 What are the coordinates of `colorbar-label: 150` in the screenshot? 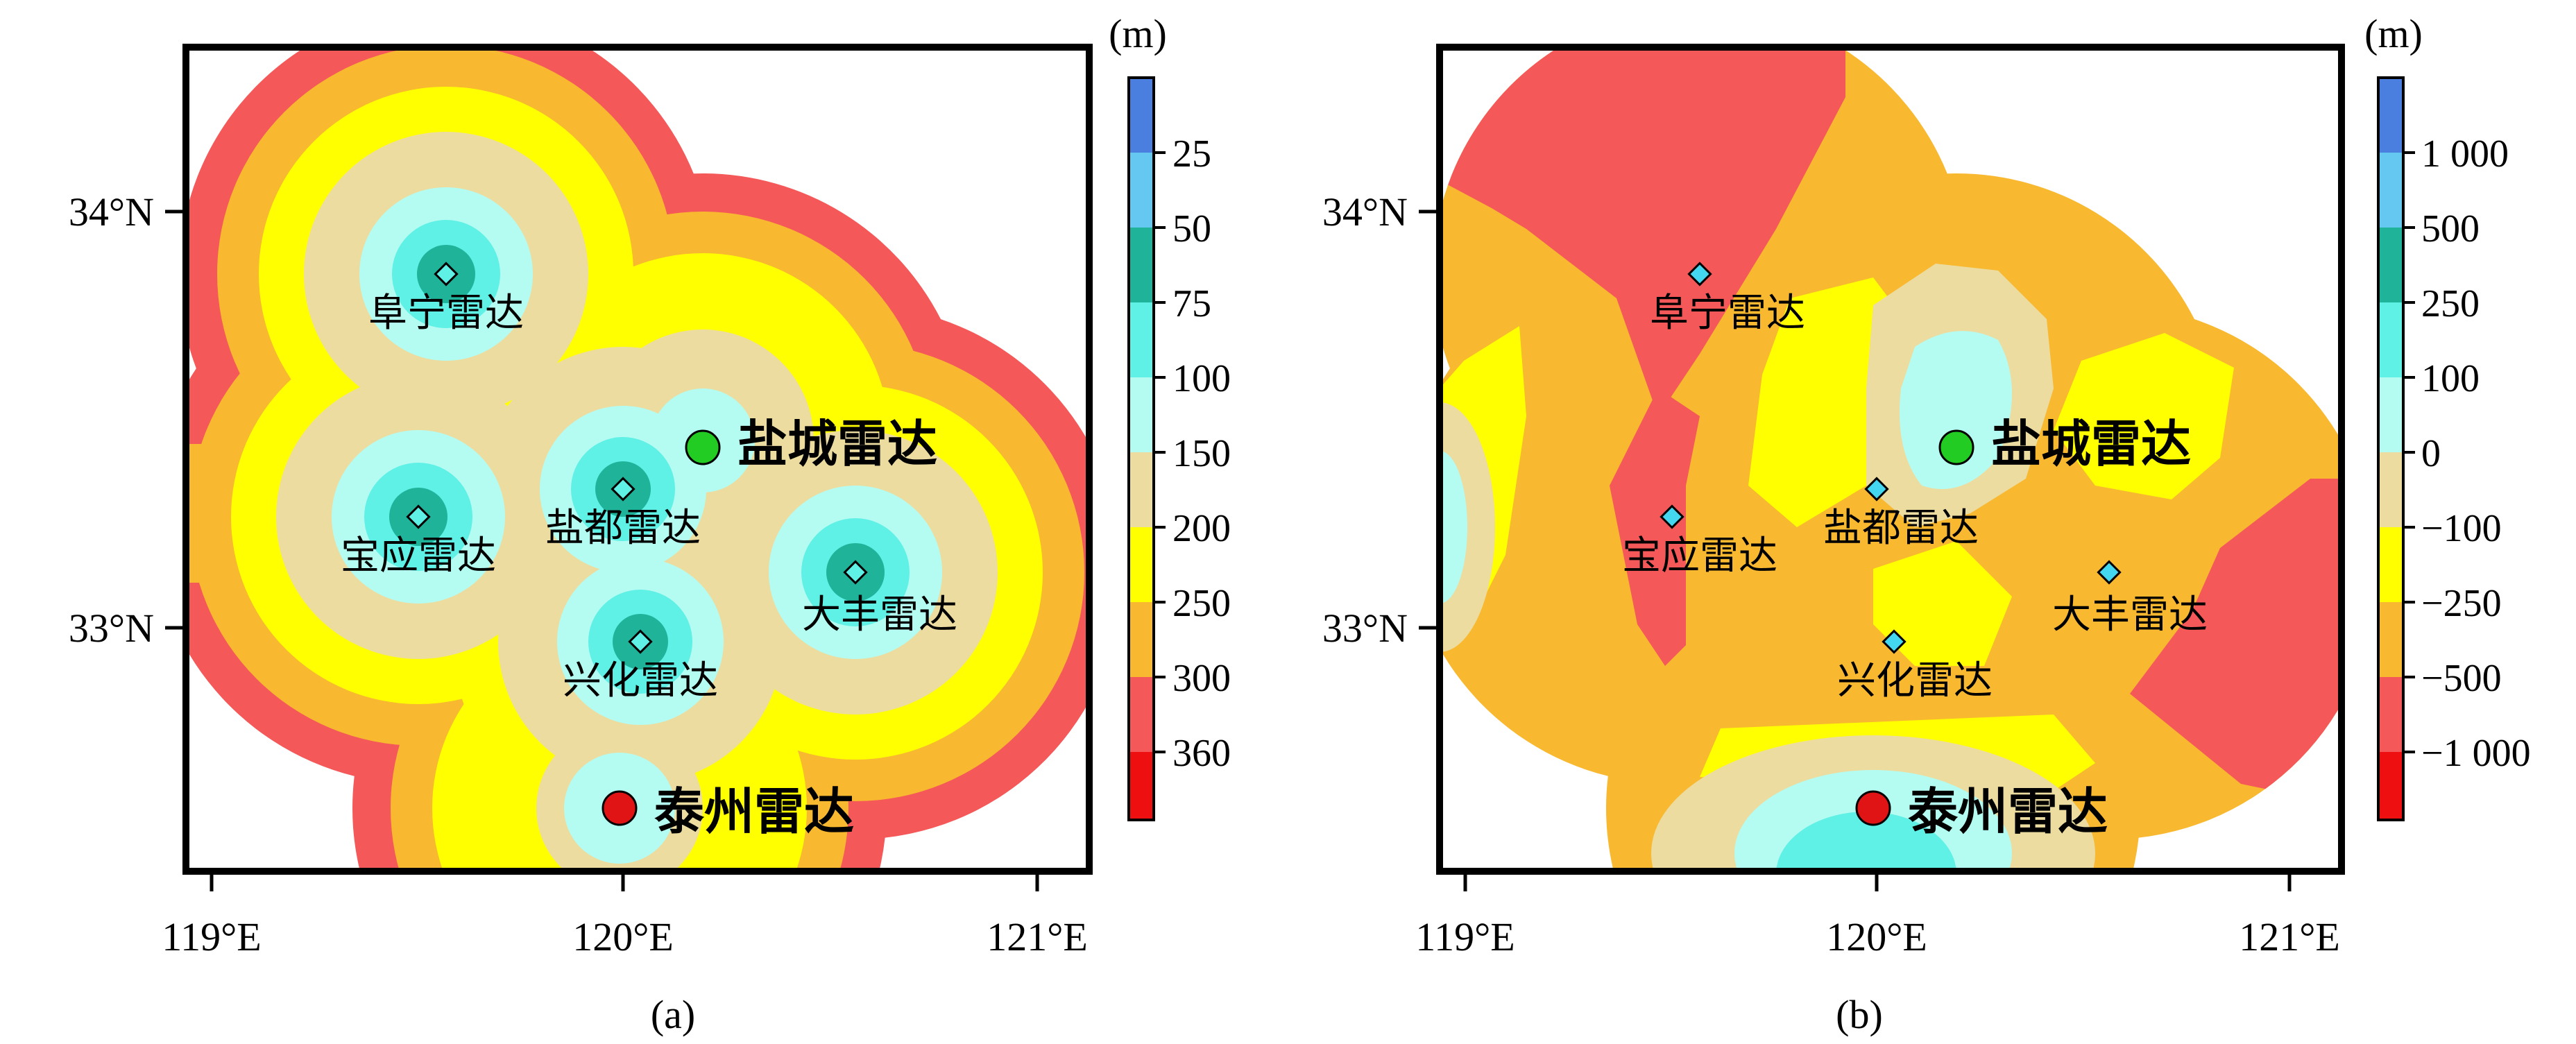 It's located at (1201, 453).